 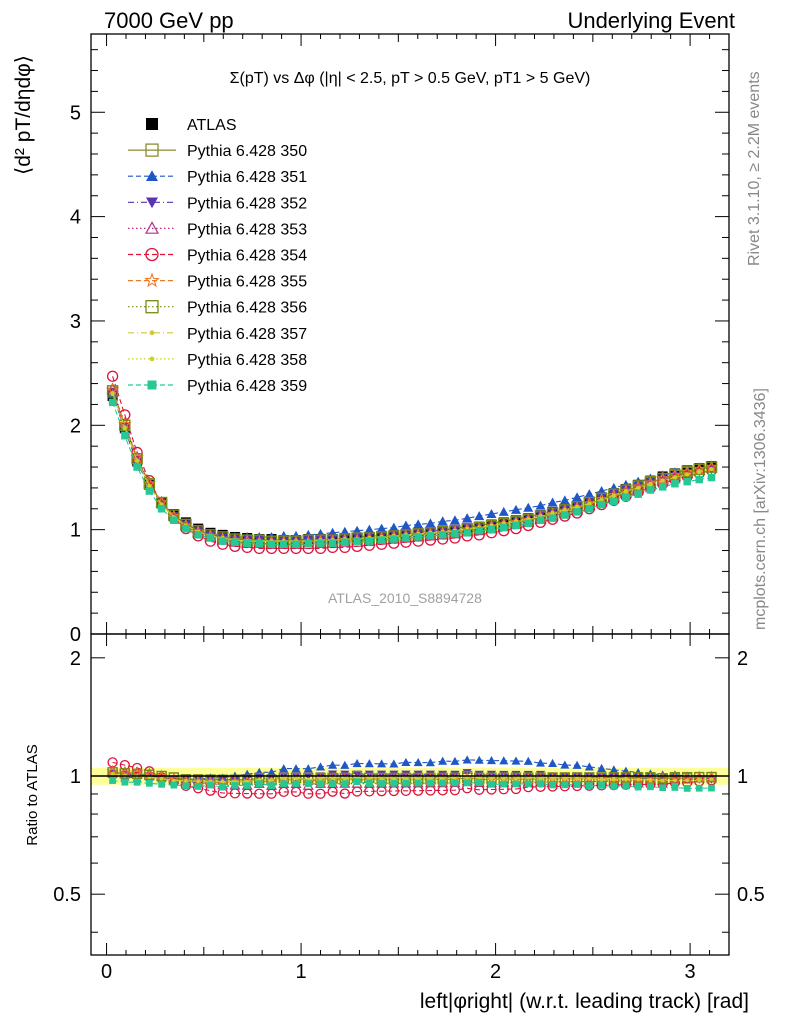 I want to click on legend-label-358: Pythia 6.428 358, so click(x=247, y=360).